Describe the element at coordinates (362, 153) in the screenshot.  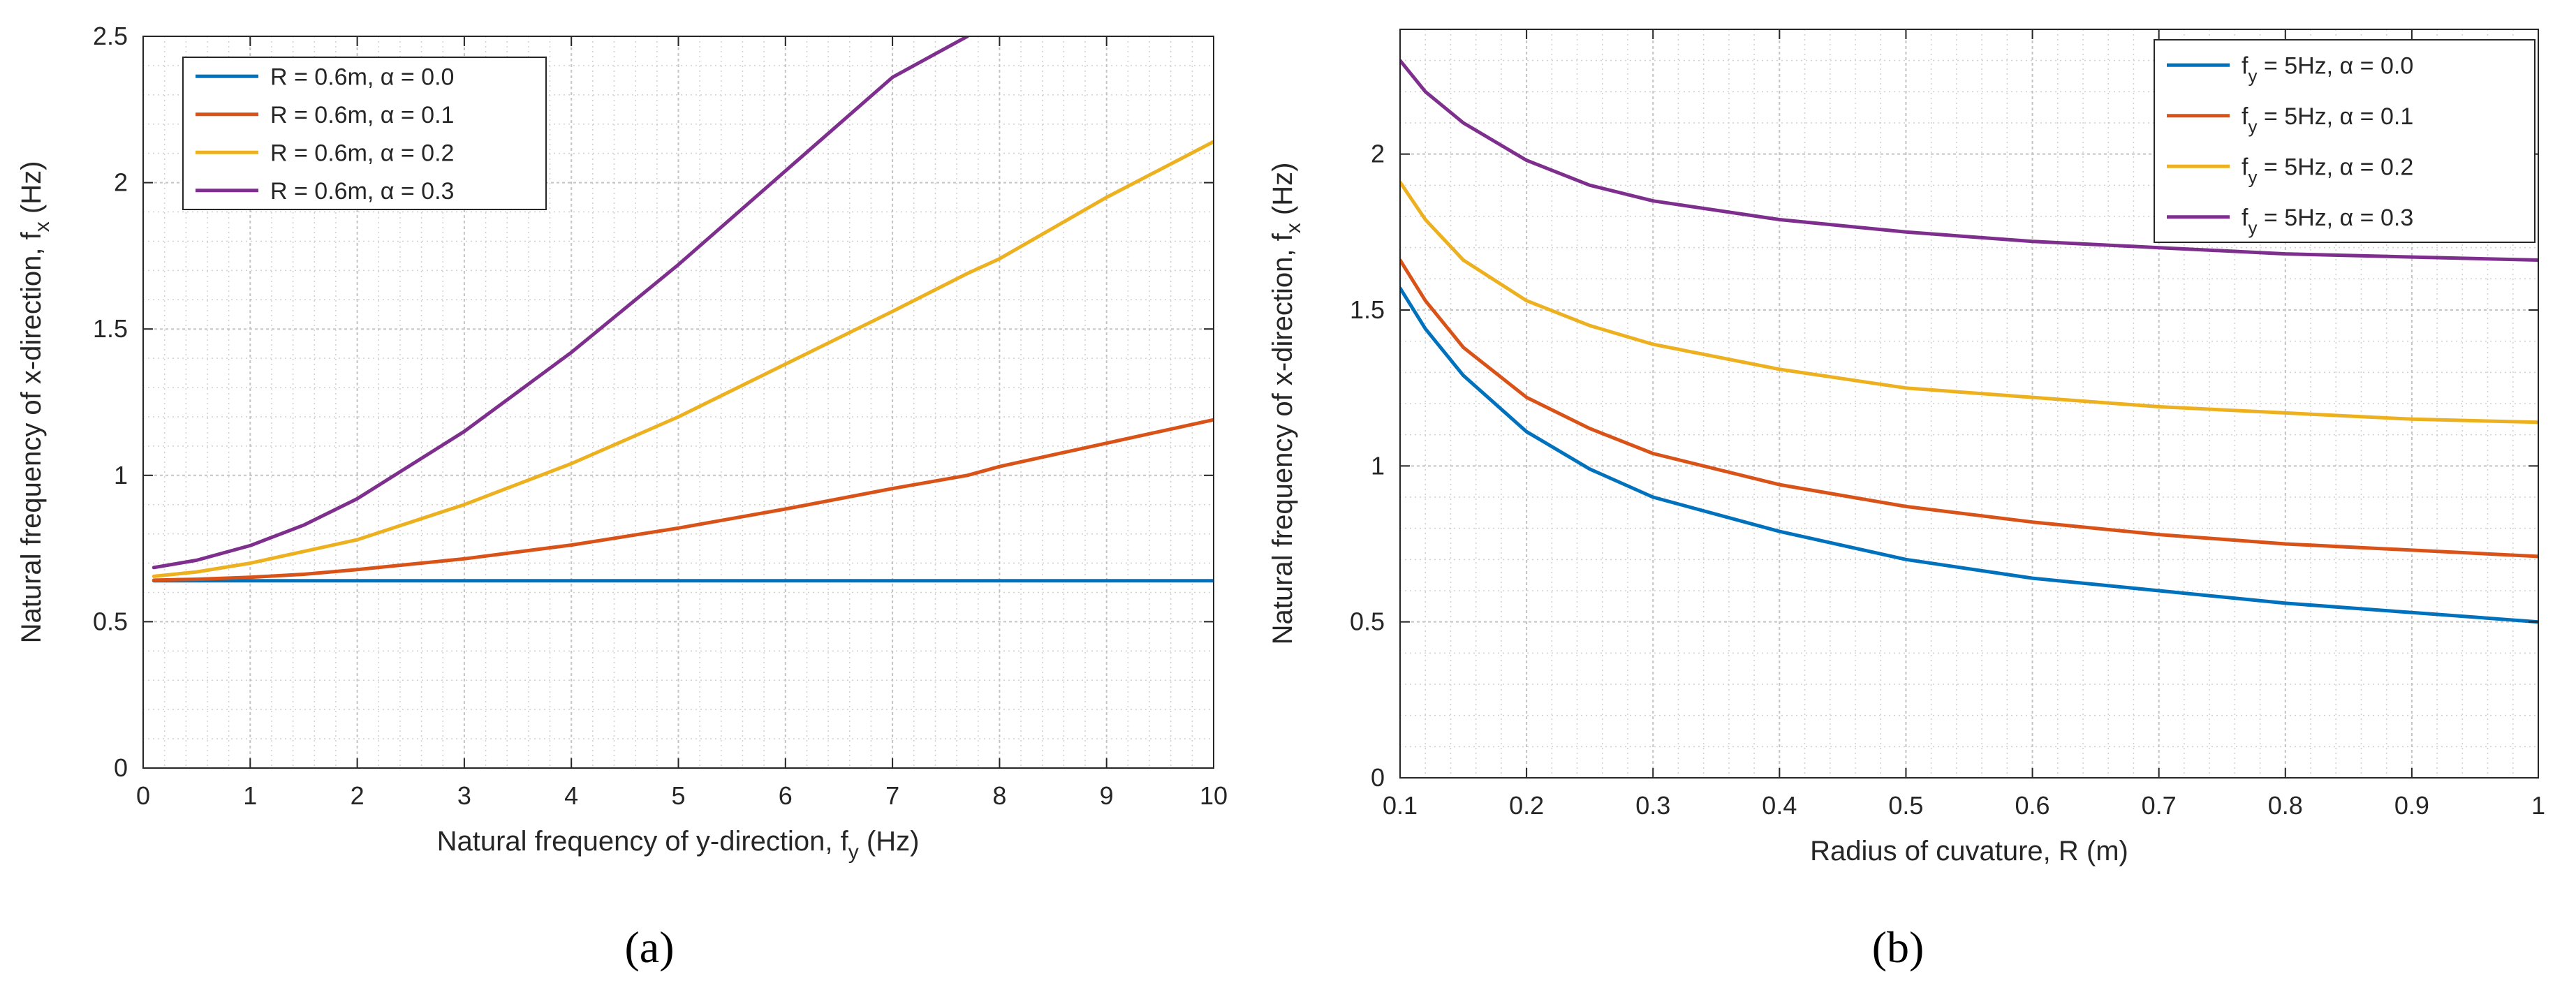
I see `legend-entry-2: R = 0.6m, α = 0.2` at that location.